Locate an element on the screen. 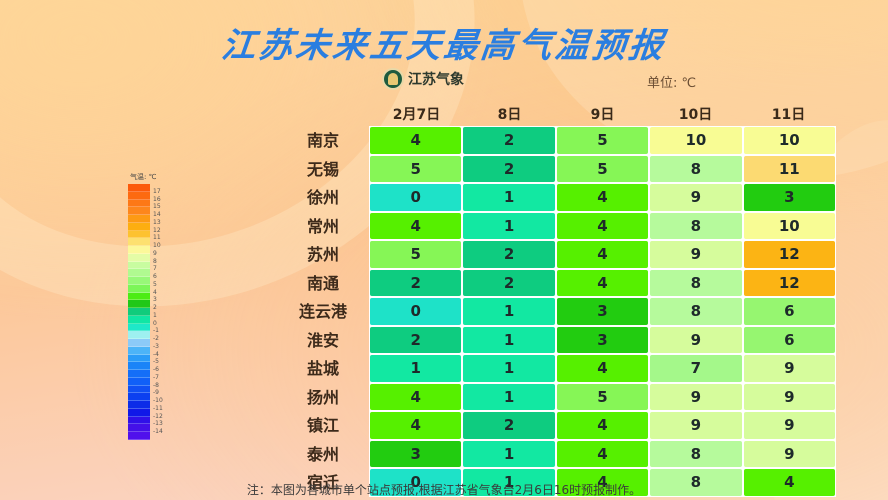 The width and height of the screenshot is (888, 500). temperature-cell: 0 is located at coordinates (416, 311).